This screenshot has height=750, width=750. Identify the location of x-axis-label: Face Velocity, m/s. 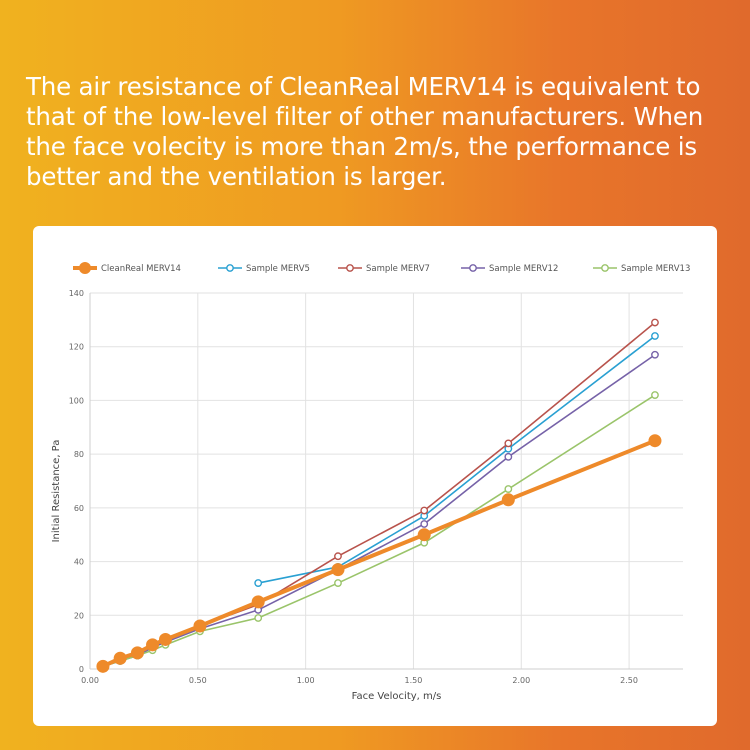
(397, 696).